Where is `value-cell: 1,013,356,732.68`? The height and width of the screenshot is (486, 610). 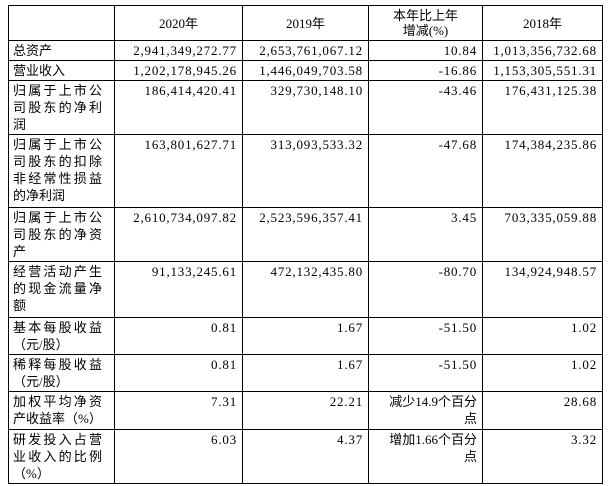
value-cell: 1,013,356,732.68 is located at coordinates (542, 50).